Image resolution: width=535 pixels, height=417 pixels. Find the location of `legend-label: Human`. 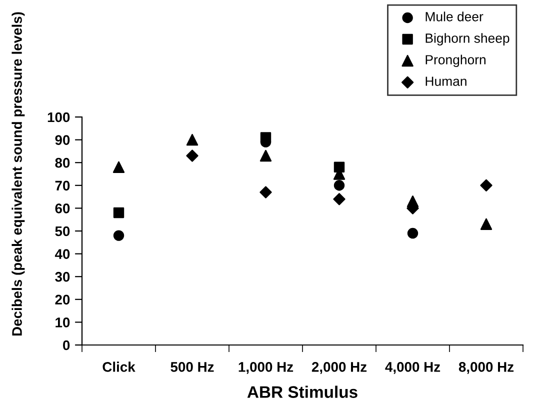

legend-label: Human is located at coordinates (446, 81).